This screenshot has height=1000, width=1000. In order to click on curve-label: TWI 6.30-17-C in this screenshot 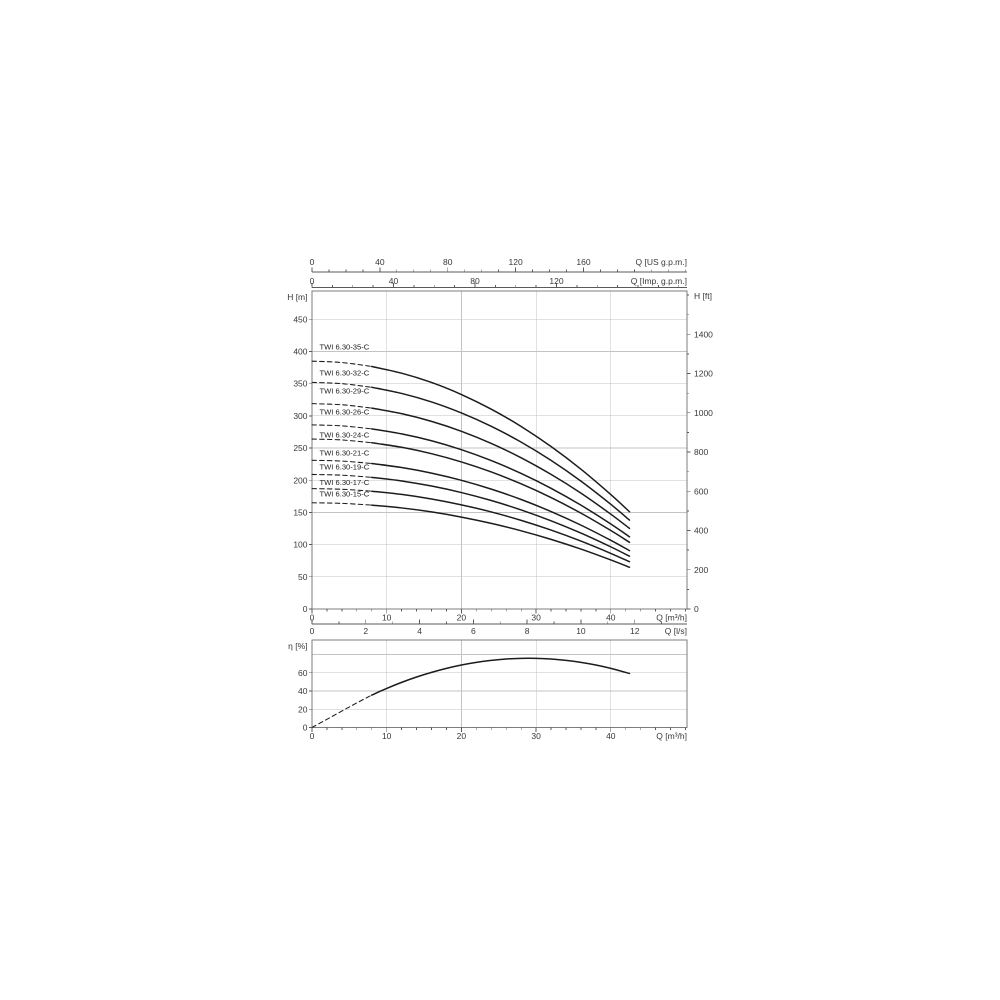, I will do `click(344, 482)`.